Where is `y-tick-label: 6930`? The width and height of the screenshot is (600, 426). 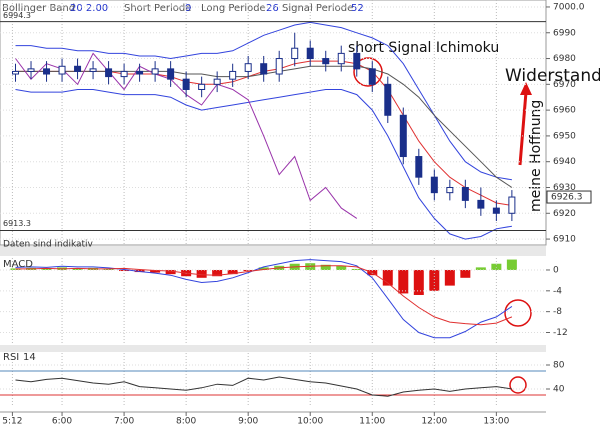 y-tick-label: 6930 is located at coordinates (564, 188).